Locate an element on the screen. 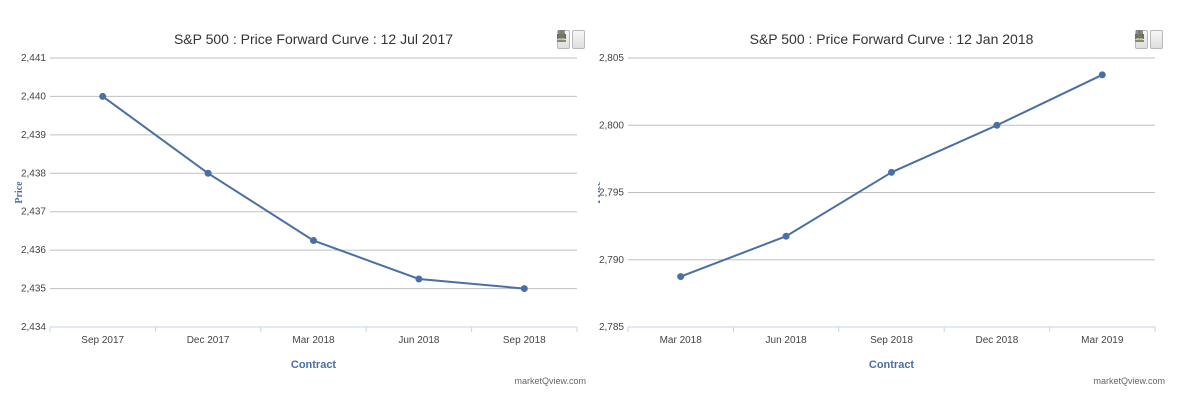 This screenshot has height=400, width=1195. x-tick-label: Dec 2018 is located at coordinates (996, 340).